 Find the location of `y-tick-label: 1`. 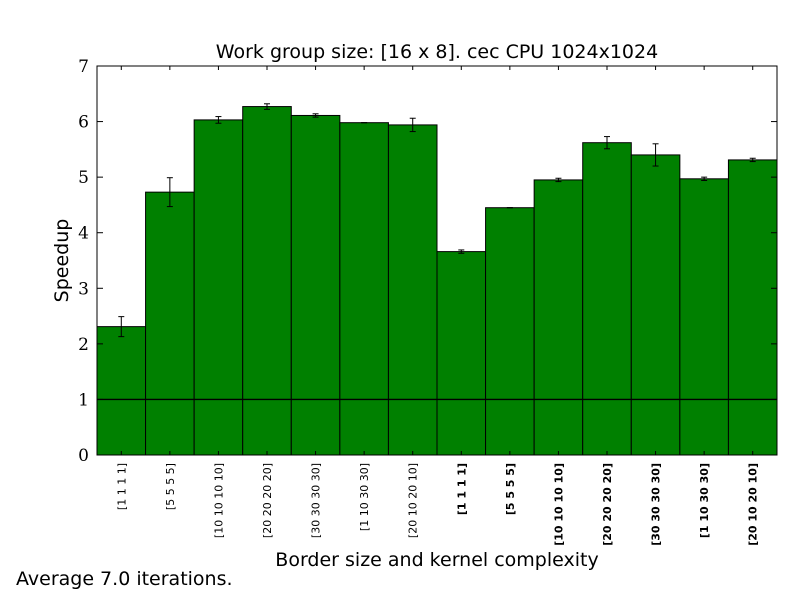

y-tick-label: 1 is located at coordinates (83, 400).